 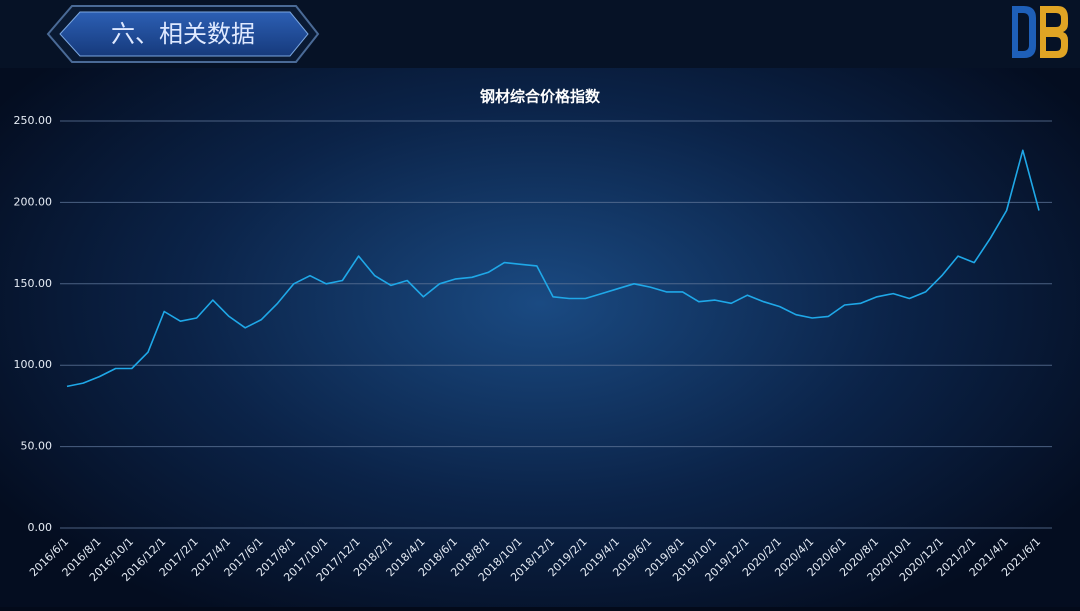 I want to click on y-tick-label: 150.00, so click(x=33, y=283).